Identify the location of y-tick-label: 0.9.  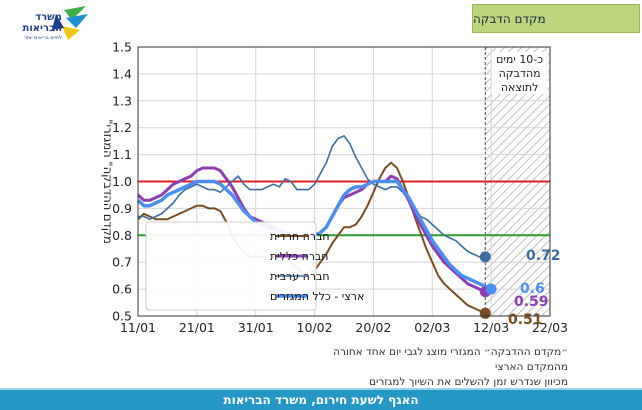
(122, 208).